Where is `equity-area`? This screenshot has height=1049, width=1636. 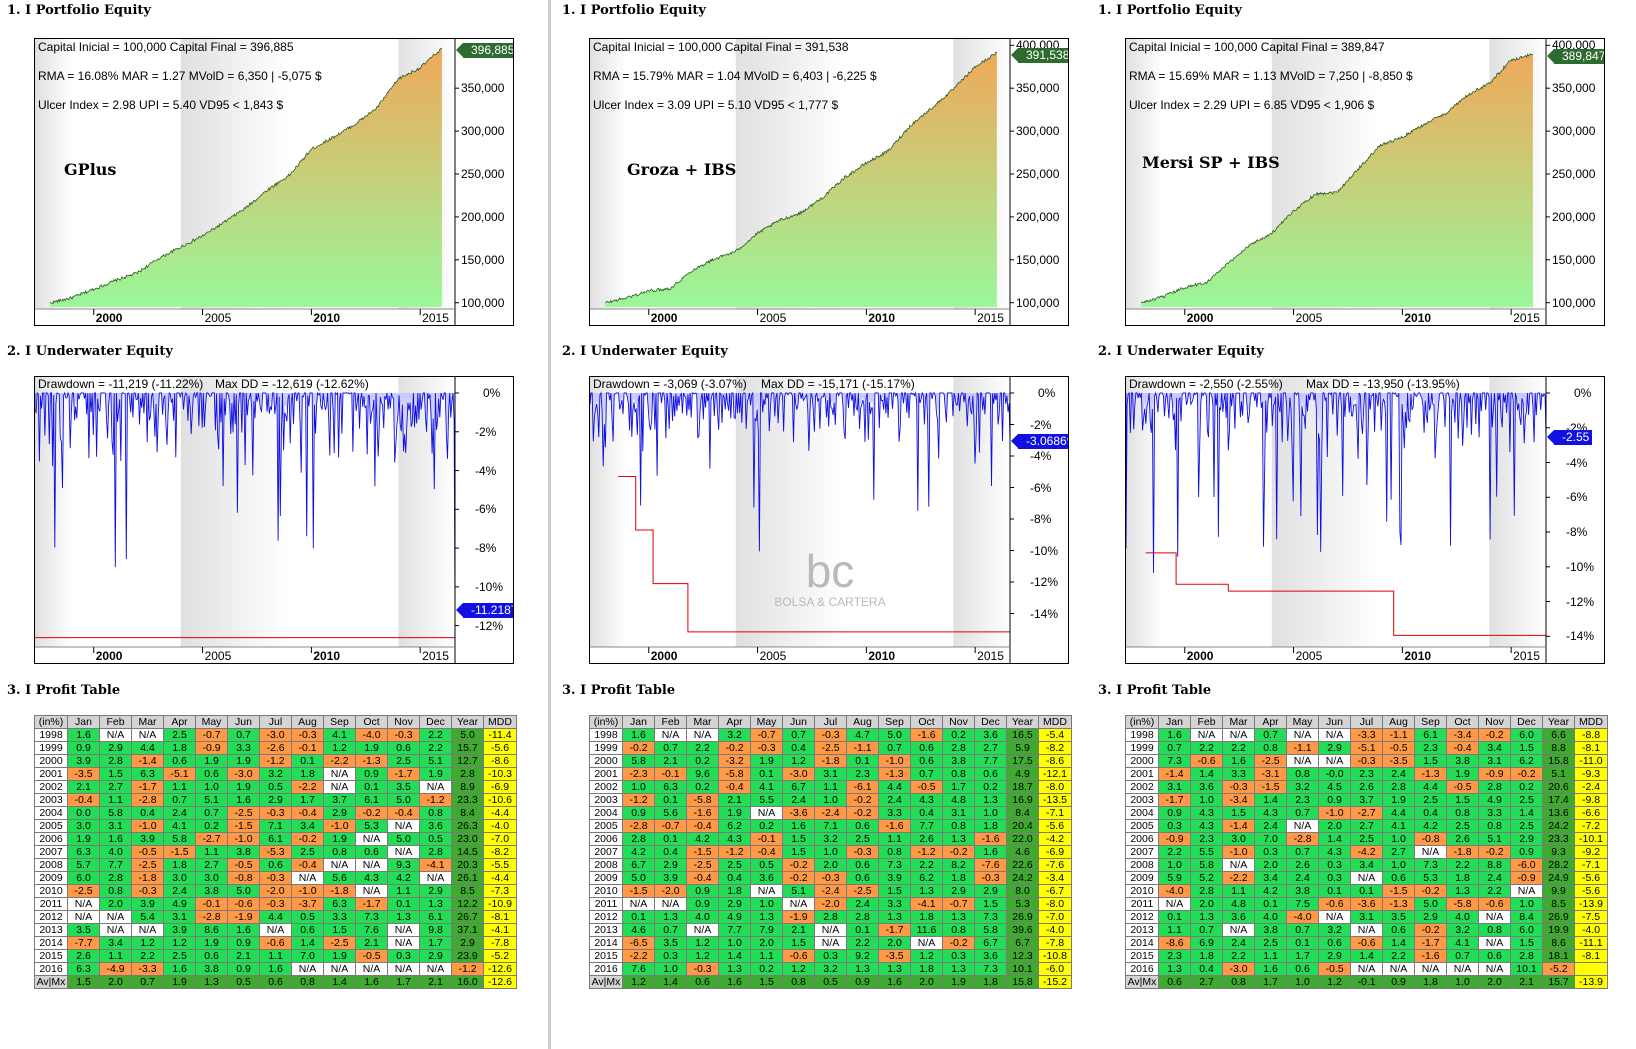 equity-area is located at coordinates (801, 179).